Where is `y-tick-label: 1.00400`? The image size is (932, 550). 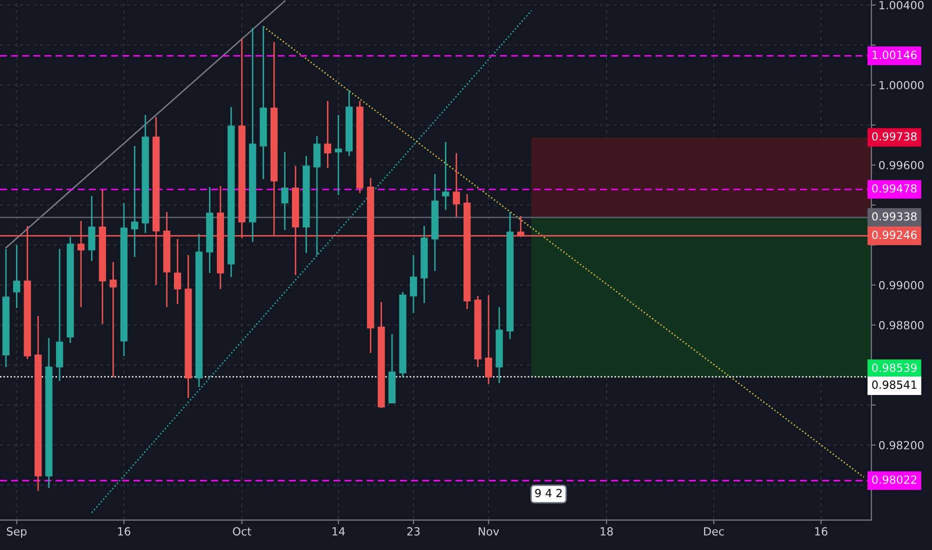
y-tick-label: 1.00400 is located at coordinates (902, 5).